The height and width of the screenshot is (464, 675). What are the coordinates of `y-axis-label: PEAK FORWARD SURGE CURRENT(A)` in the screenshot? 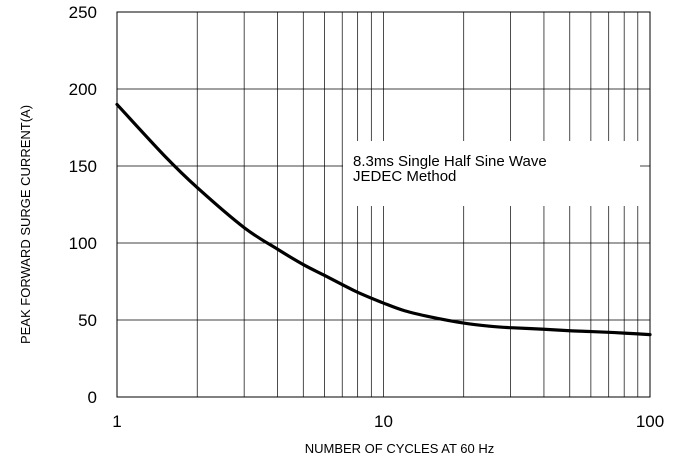 It's located at (25, 224).